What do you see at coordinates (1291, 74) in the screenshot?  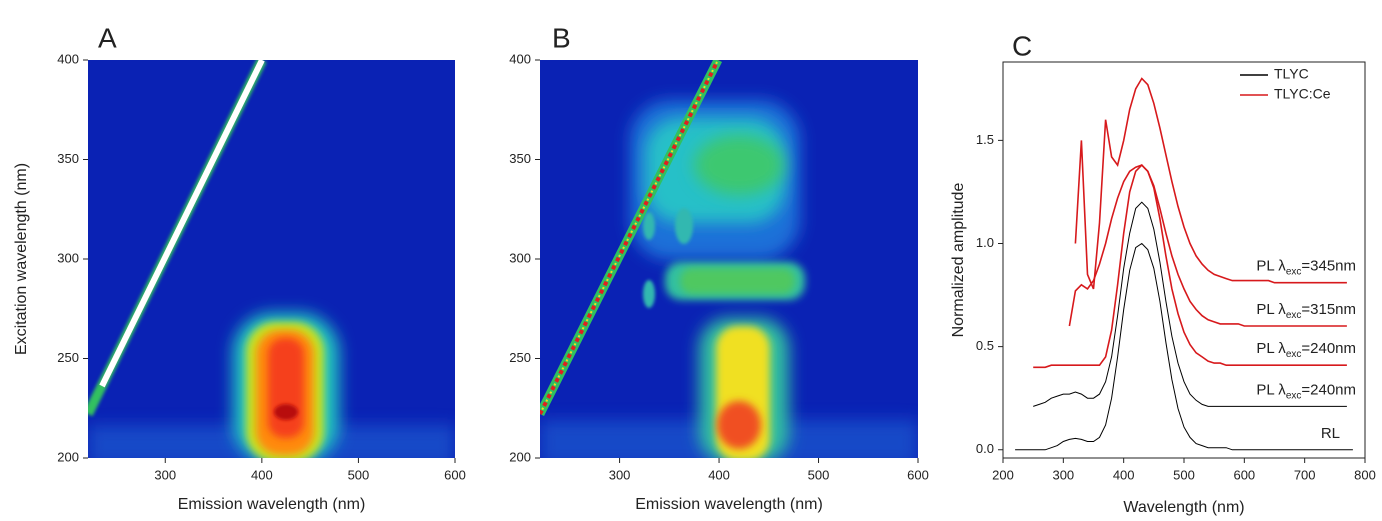 I see `legend-text: TLYC` at bounding box center [1291, 74].